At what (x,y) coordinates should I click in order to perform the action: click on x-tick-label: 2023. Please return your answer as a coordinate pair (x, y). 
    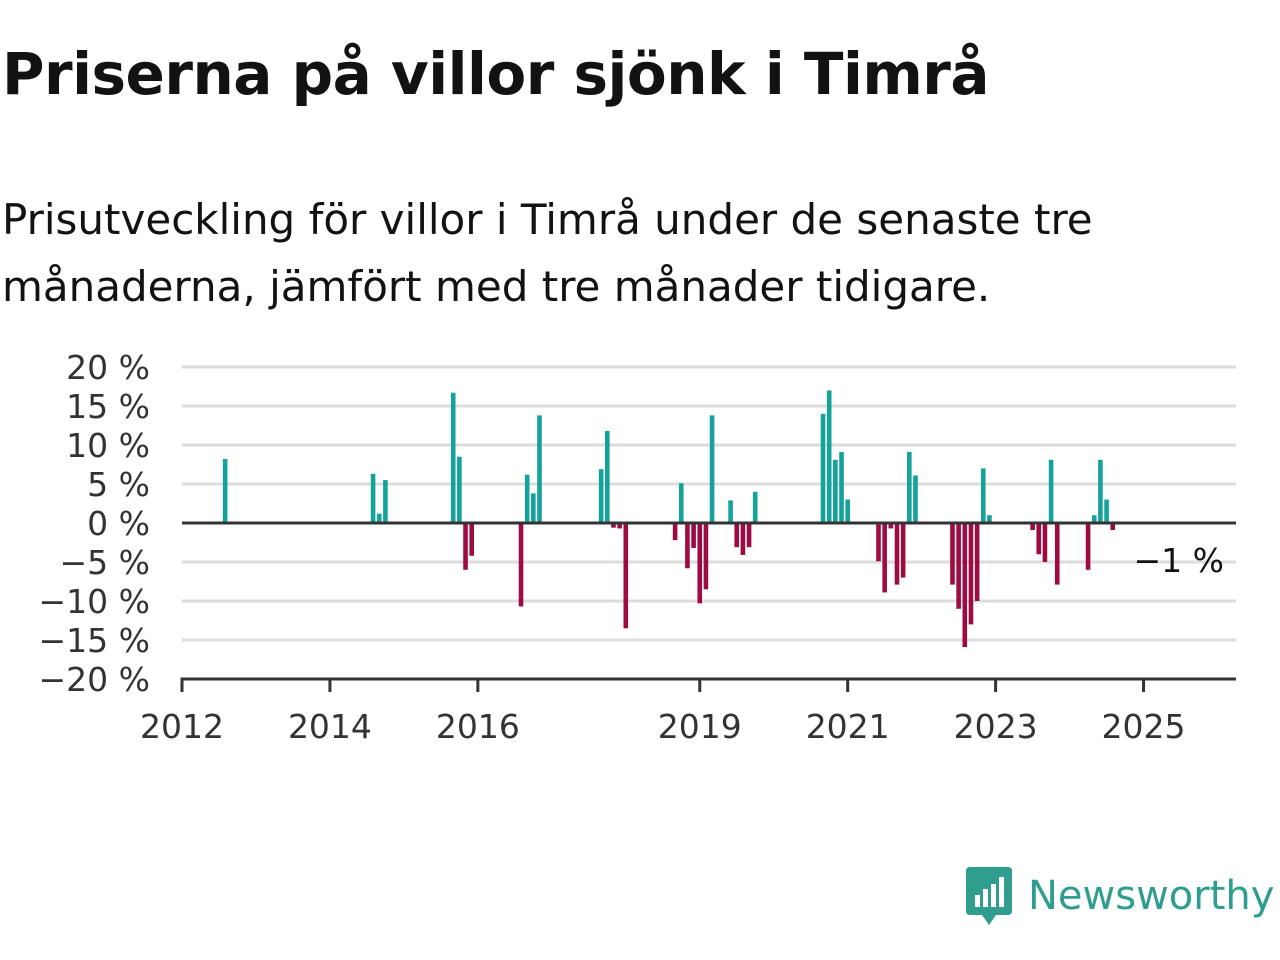
    Looking at the image, I should click on (996, 726).